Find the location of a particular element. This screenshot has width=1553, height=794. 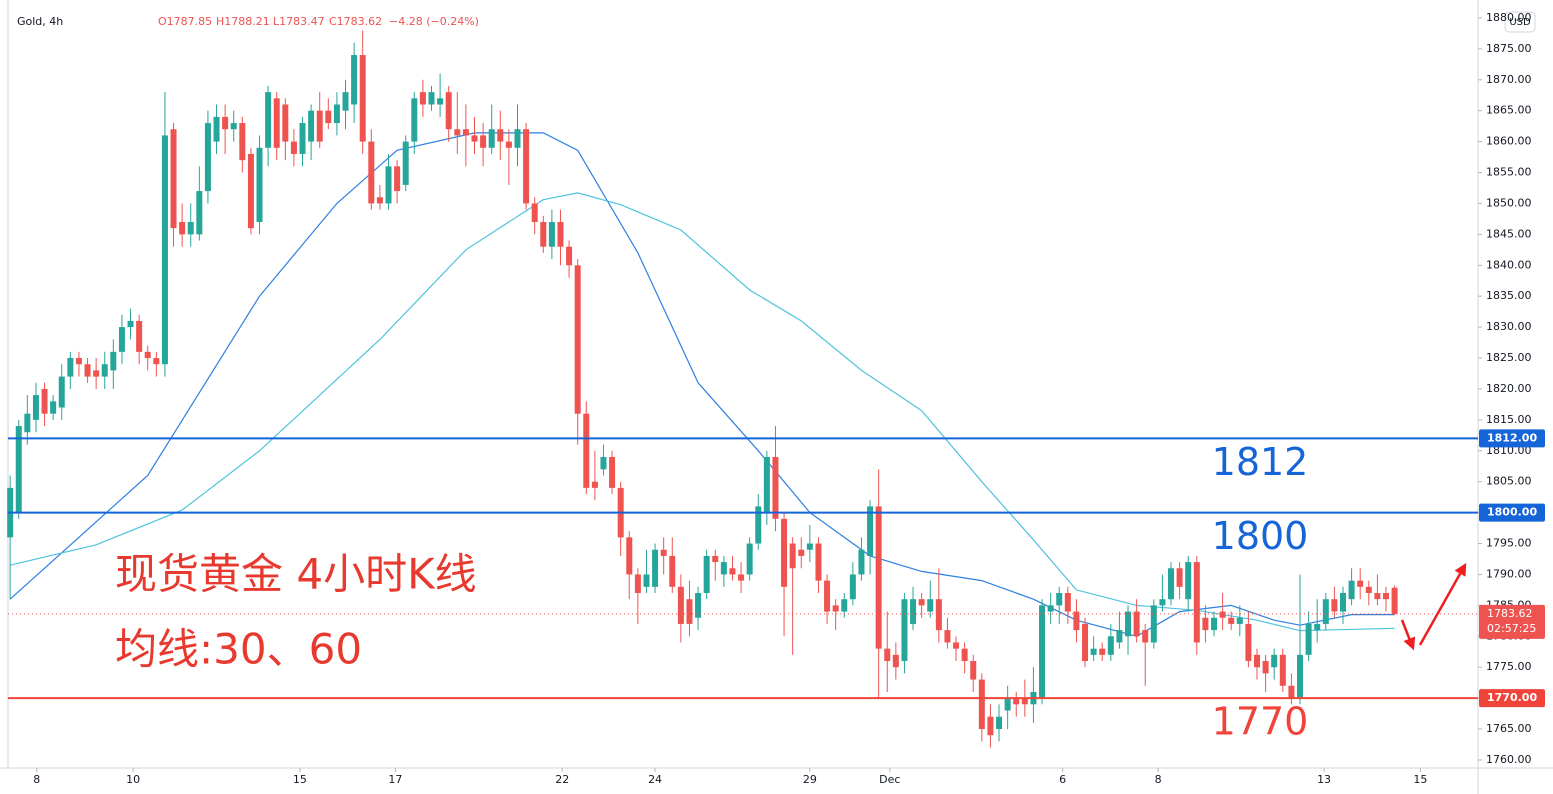

level-label: 1770.00 is located at coordinates (1512, 697).